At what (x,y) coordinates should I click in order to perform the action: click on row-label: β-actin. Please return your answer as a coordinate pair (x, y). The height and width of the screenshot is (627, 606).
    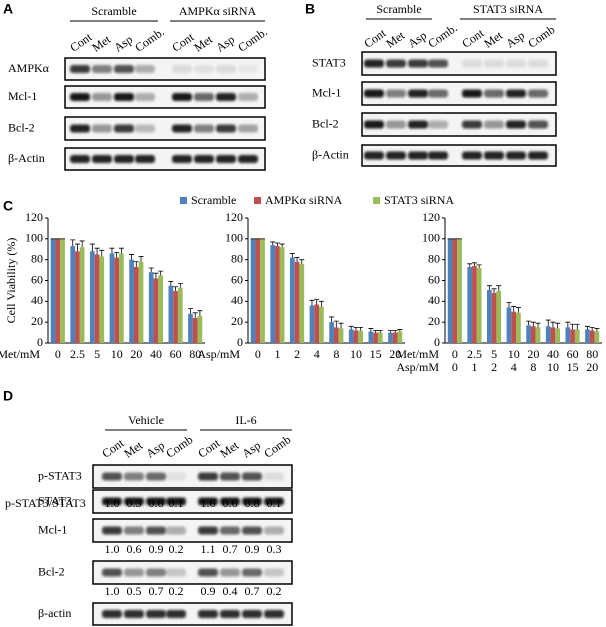
    Looking at the image, I should click on (54, 613).